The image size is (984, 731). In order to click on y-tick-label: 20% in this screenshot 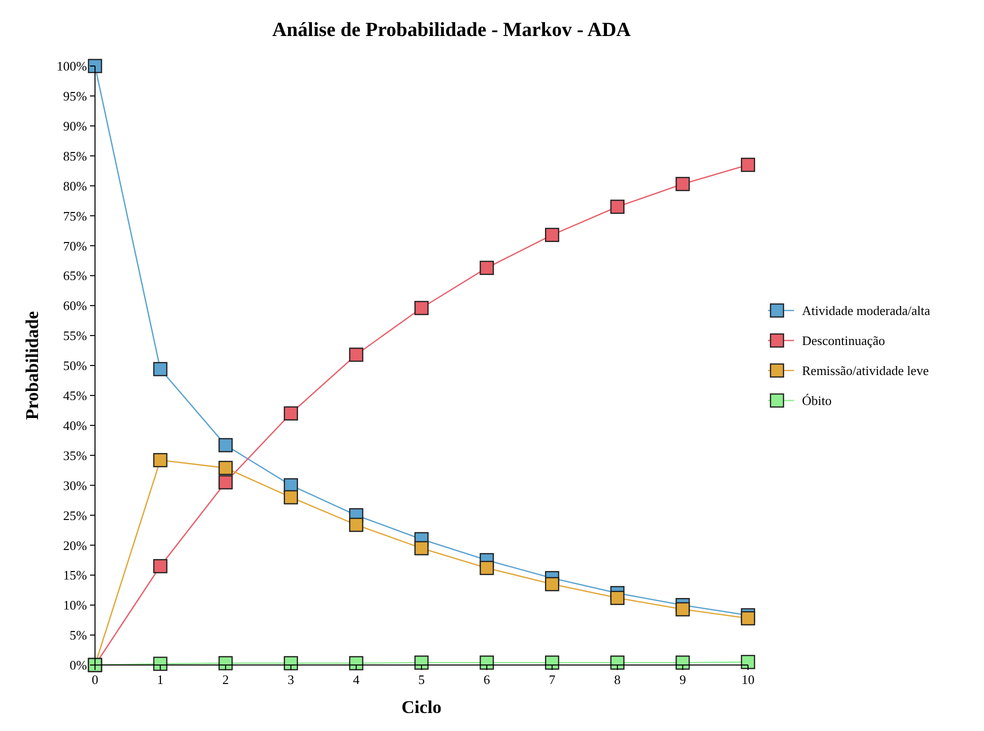, I will do `click(75, 545)`.